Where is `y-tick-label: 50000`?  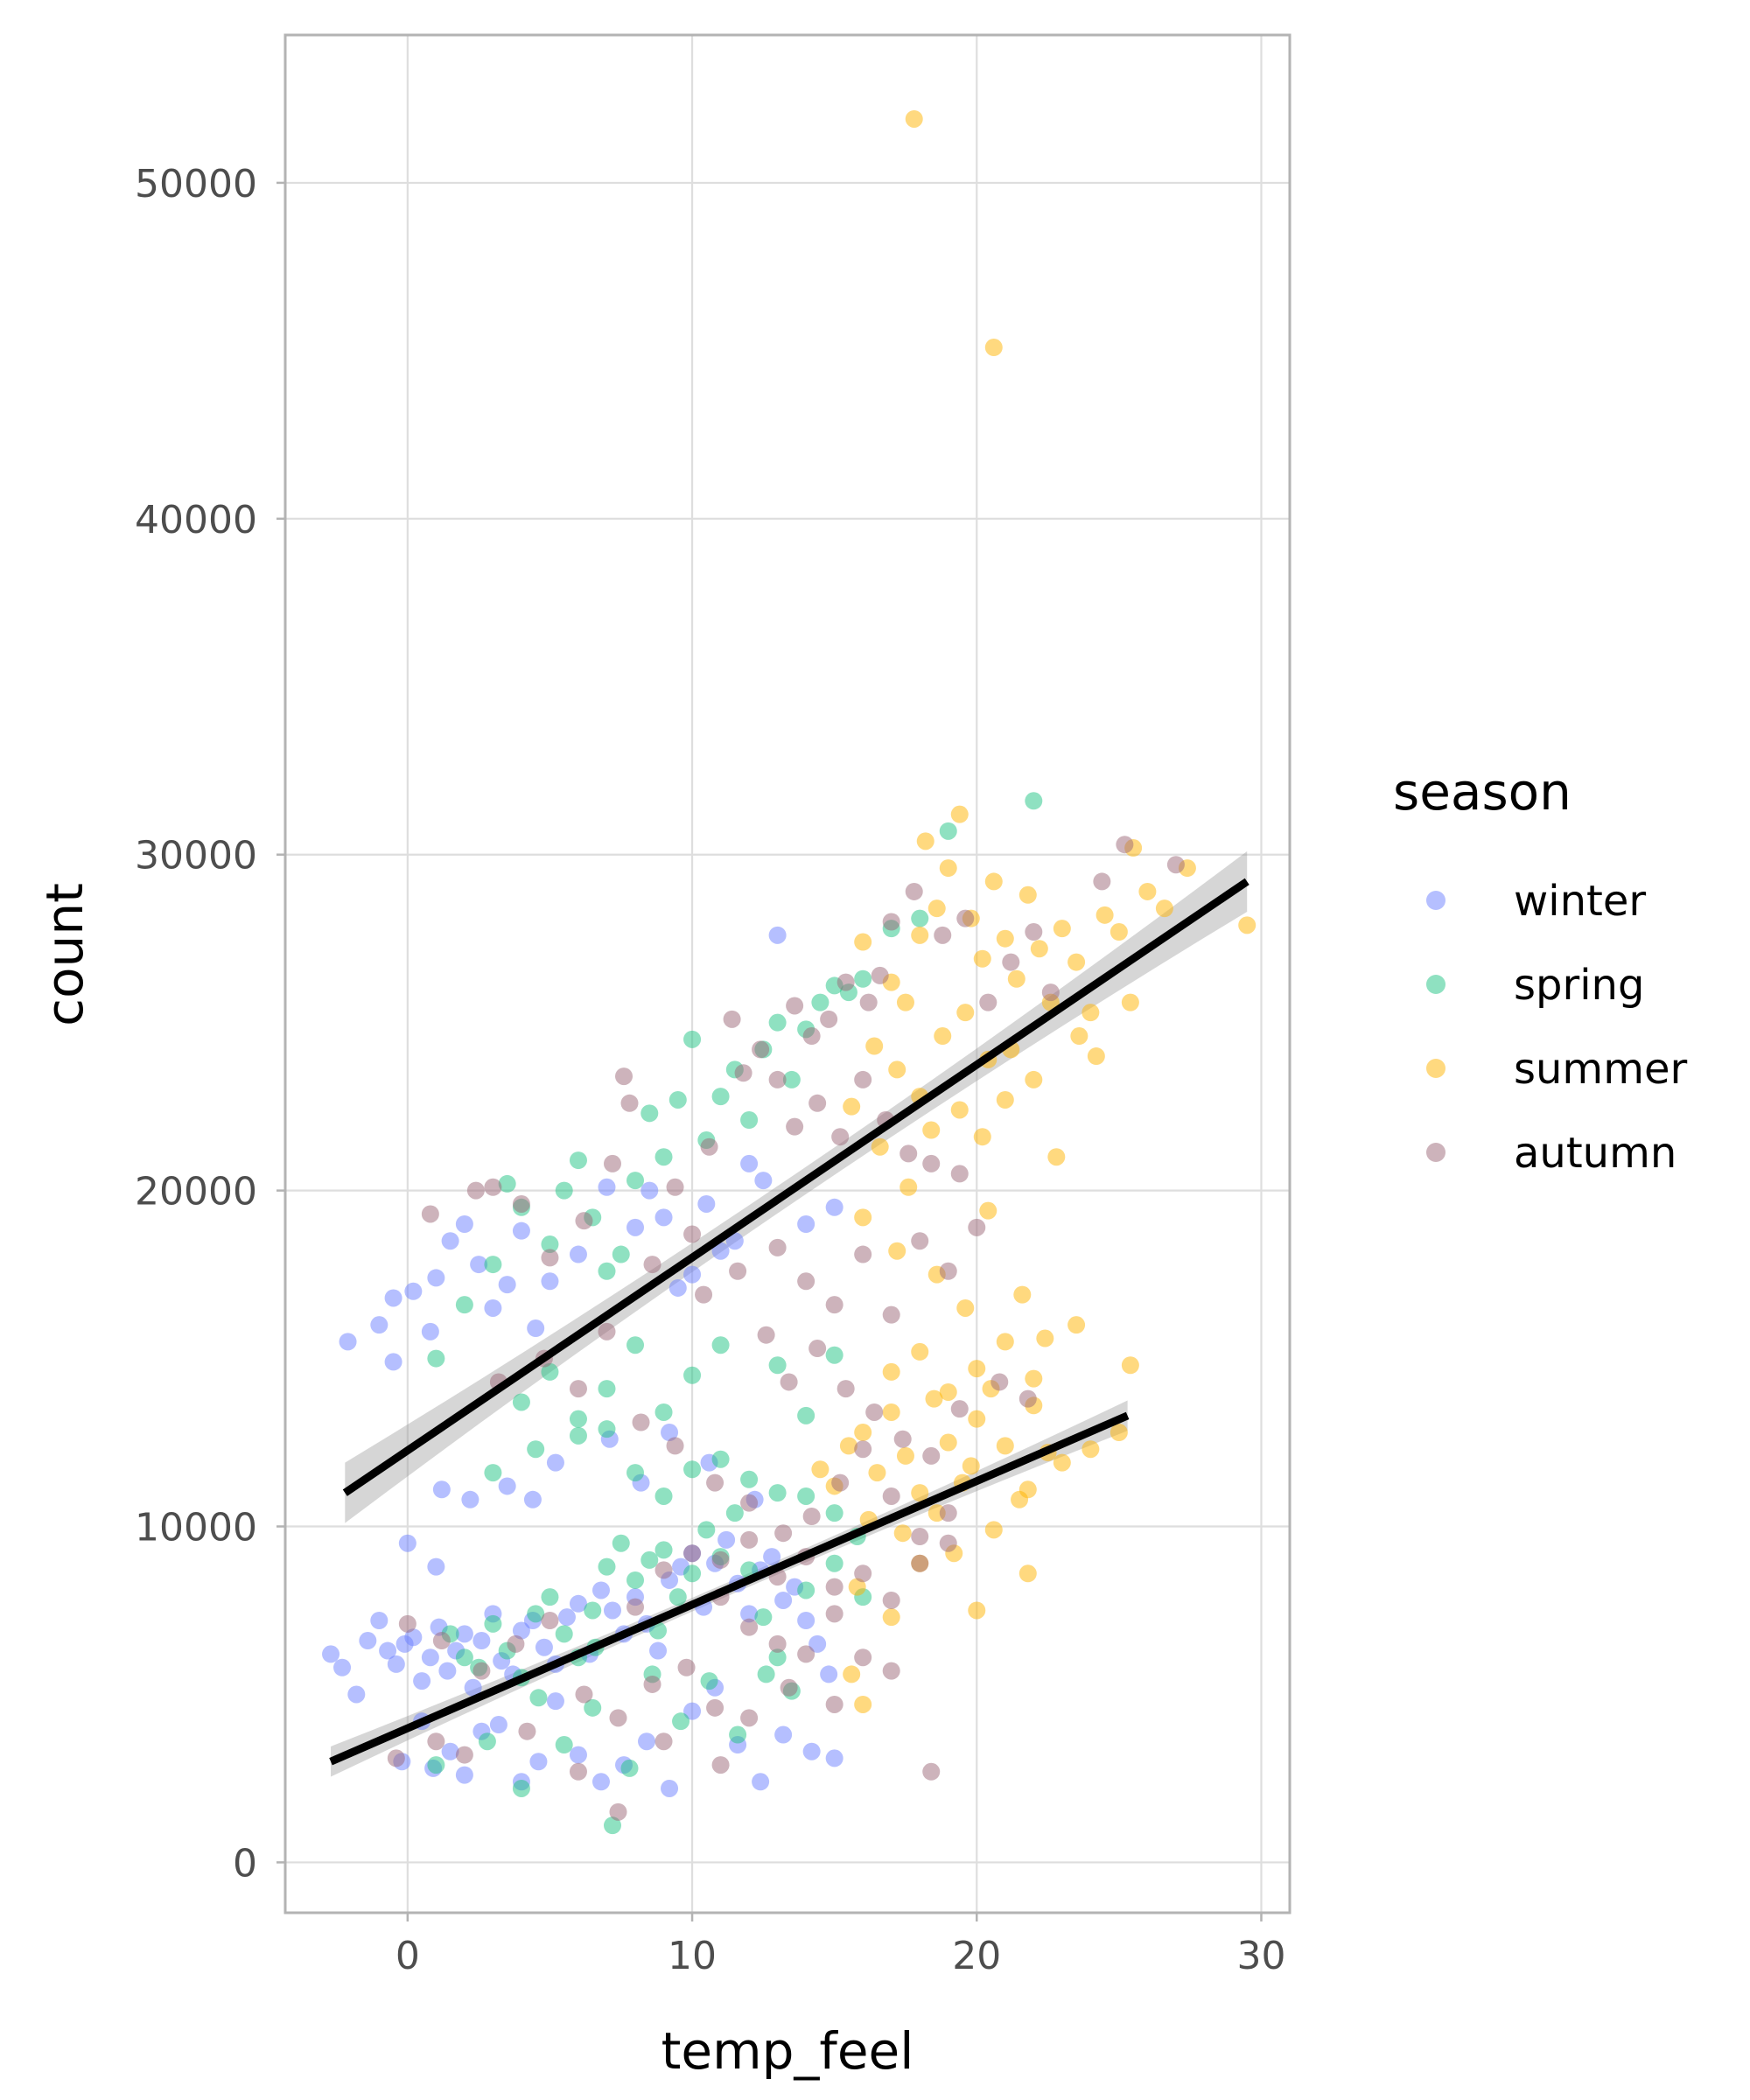
y-tick-label: 50000 is located at coordinates (196, 184).